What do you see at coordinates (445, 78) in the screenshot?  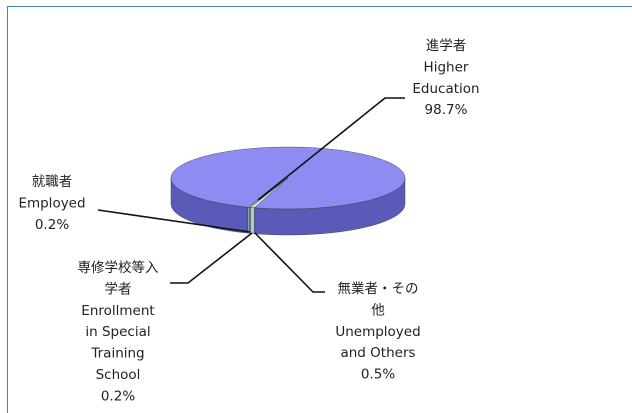 I see `slice-label: 進学者 Higher Education 98.7%` at bounding box center [445, 78].